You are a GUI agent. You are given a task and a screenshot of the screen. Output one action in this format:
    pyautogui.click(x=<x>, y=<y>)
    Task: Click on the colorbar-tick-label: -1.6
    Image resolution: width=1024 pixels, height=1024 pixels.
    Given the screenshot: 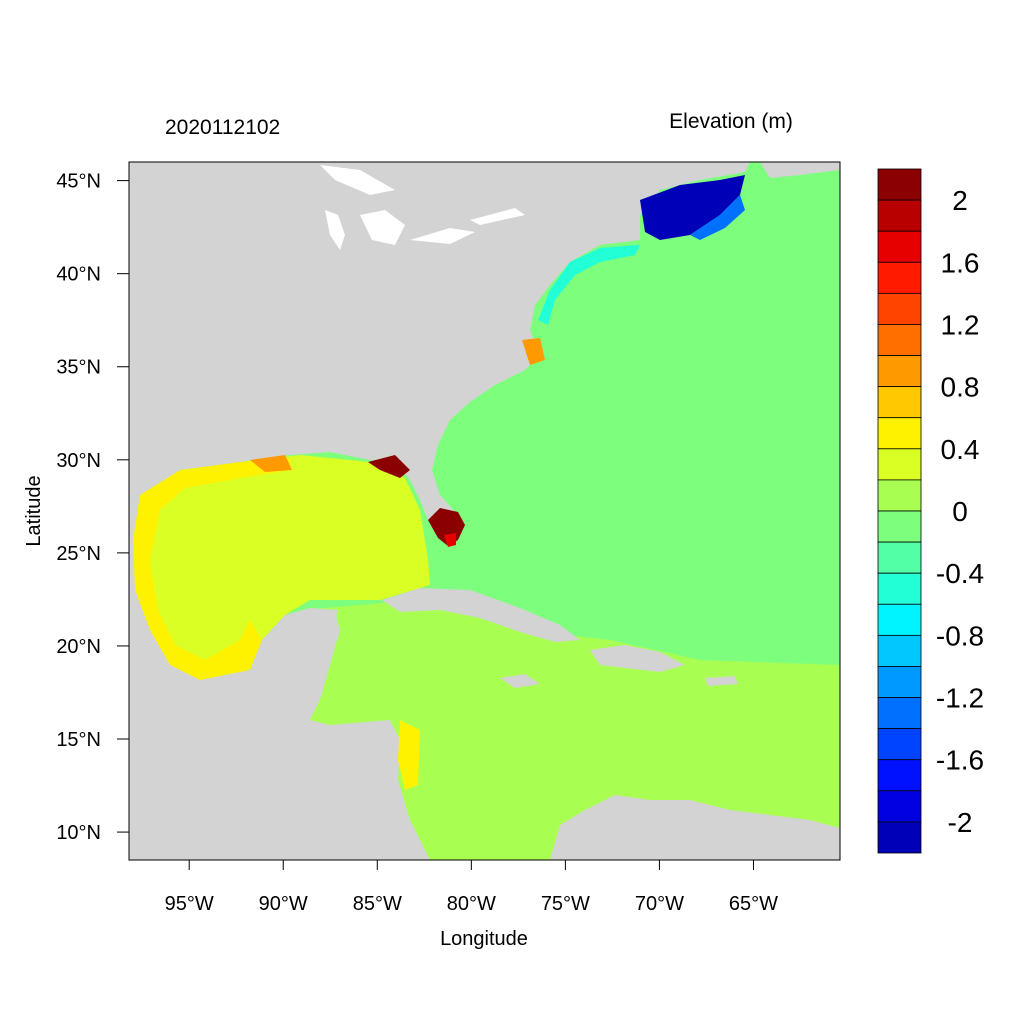 What is the action you would take?
    pyautogui.click(x=960, y=760)
    